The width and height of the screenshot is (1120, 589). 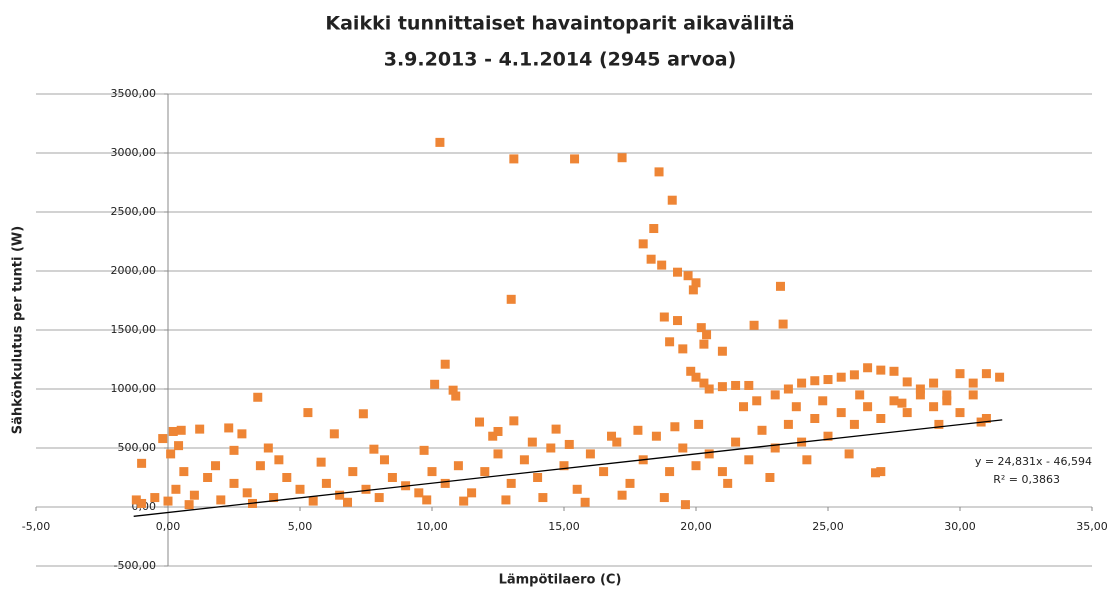 I want to click on y-tick-label: 3000,00, so click(x=134, y=152).